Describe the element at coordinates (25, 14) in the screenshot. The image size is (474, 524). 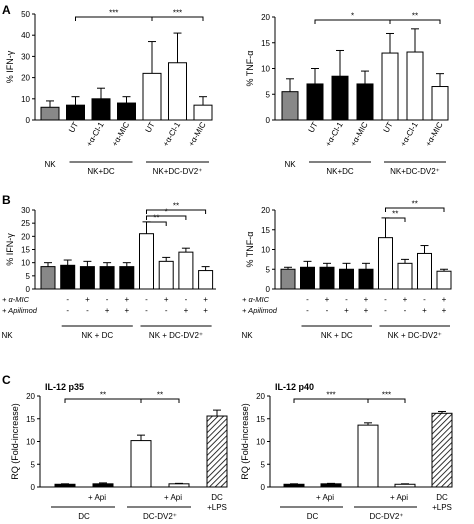
I see `y-tick-label: 50` at that location.